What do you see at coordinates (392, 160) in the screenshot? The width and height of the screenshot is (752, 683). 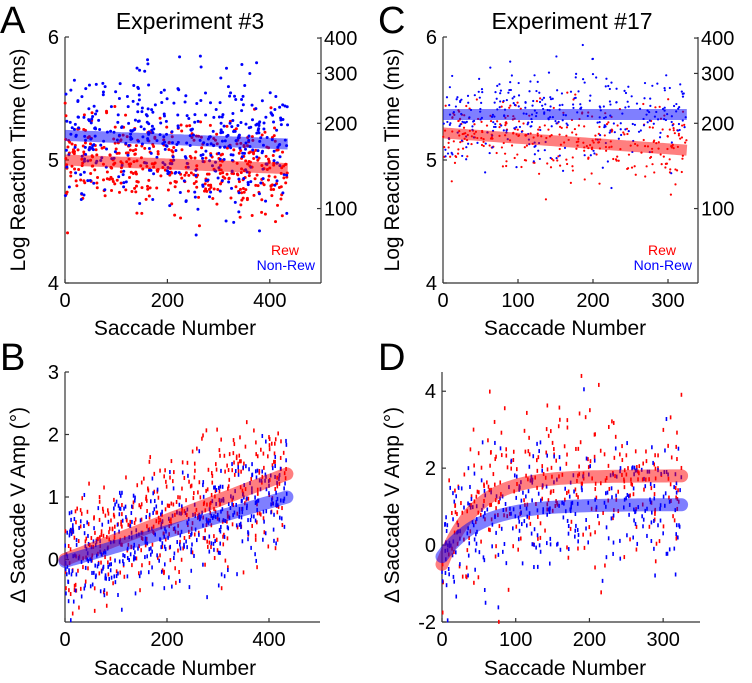 I see `y-axis-label-c: Log Reaction Time (ms)` at bounding box center [392, 160].